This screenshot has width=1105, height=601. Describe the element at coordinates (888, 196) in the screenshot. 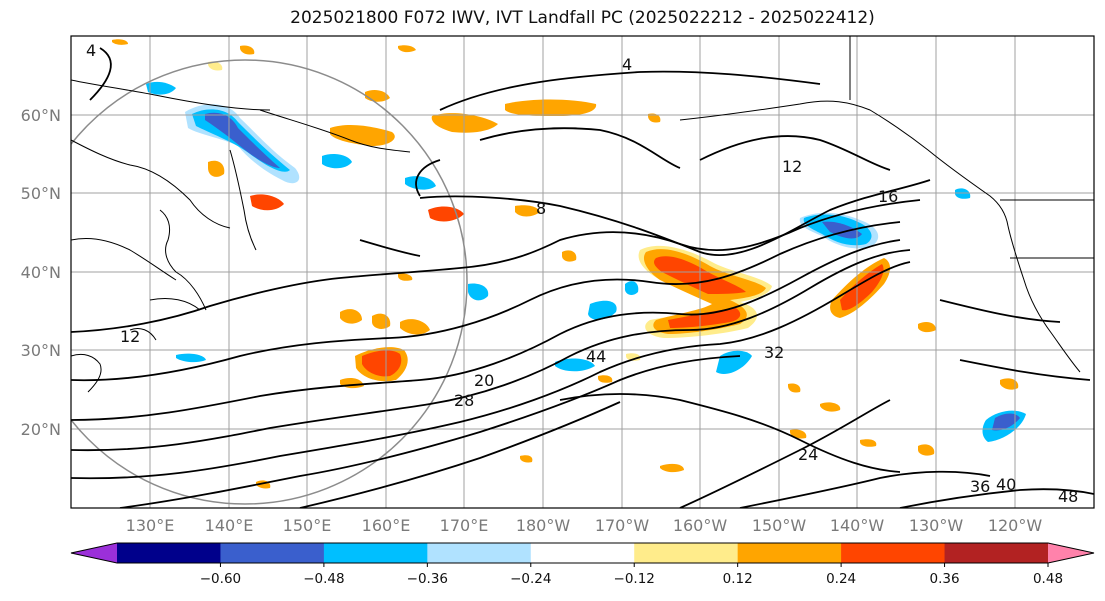

I see `contour-label: 16` at that location.